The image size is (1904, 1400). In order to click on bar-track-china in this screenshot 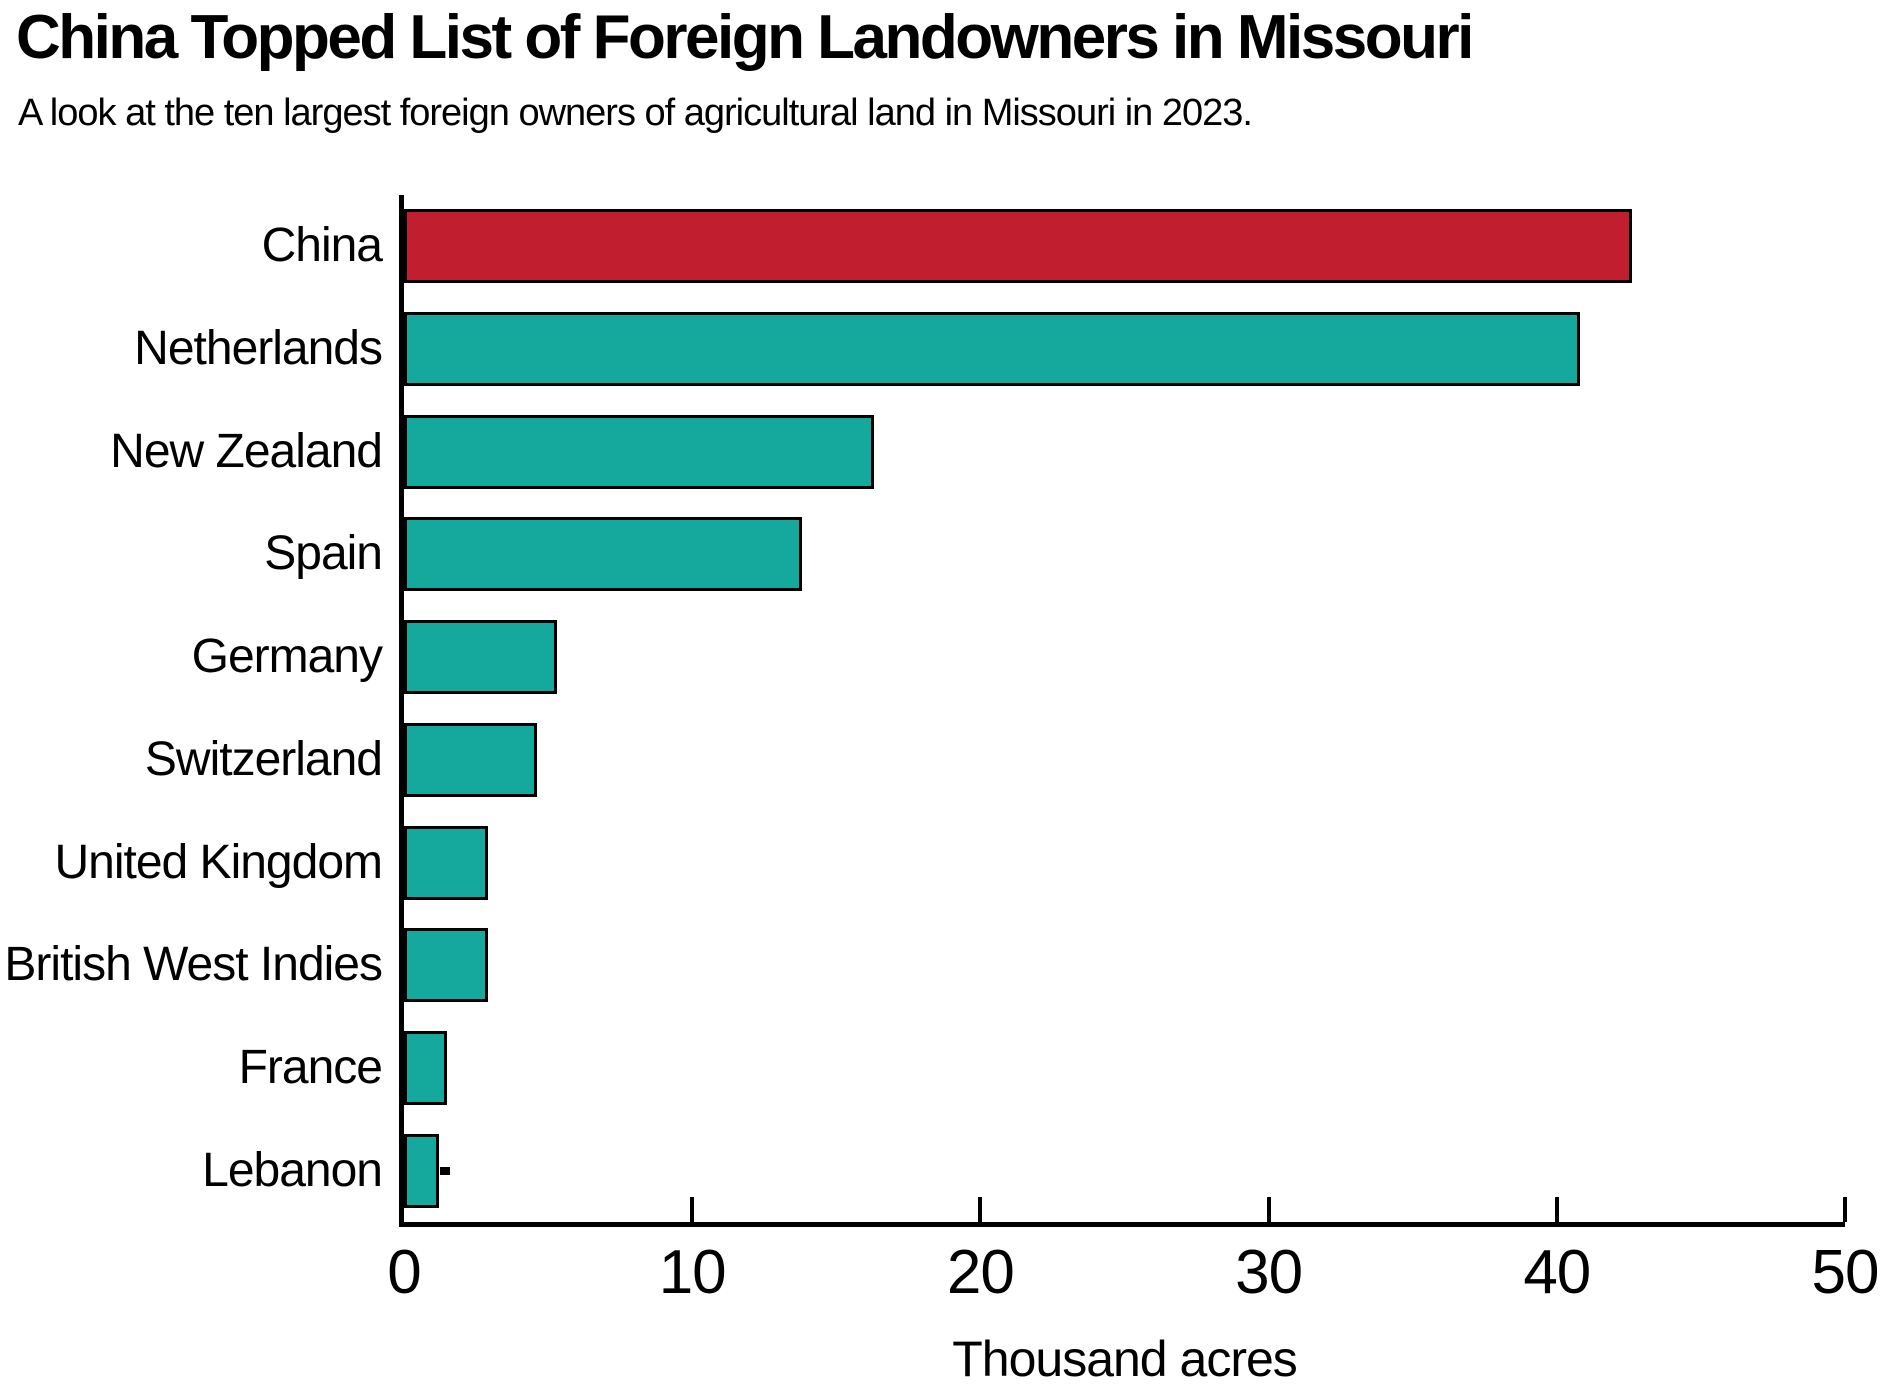, I will do `click(1124, 246)`.